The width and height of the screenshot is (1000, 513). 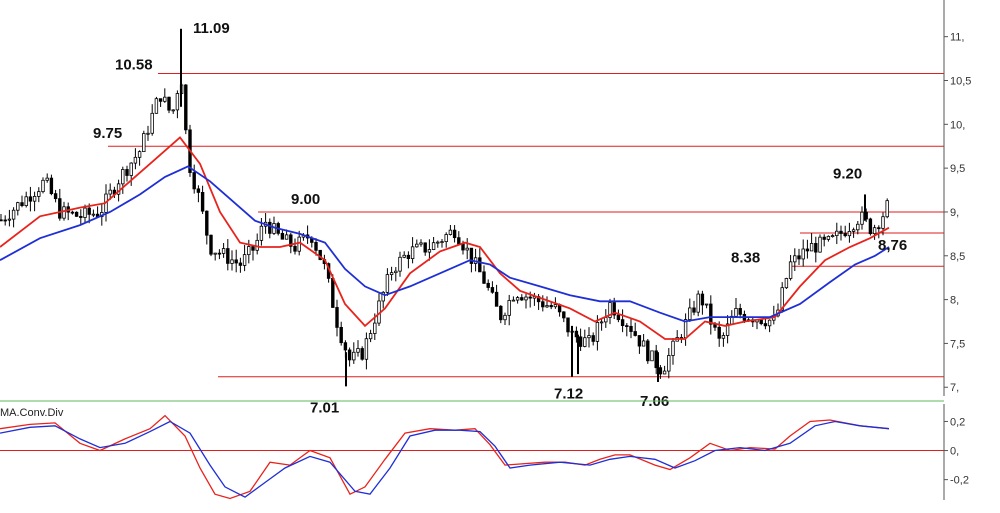 I want to click on price-axis-tick-label: 8,5, so click(x=957, y=257).